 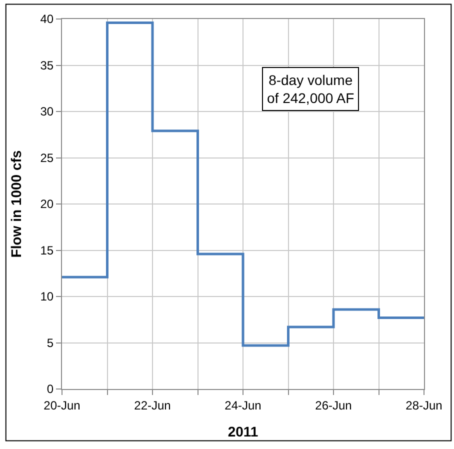 I want to click on y-tick-label: 30, so click(x=47, y=111).